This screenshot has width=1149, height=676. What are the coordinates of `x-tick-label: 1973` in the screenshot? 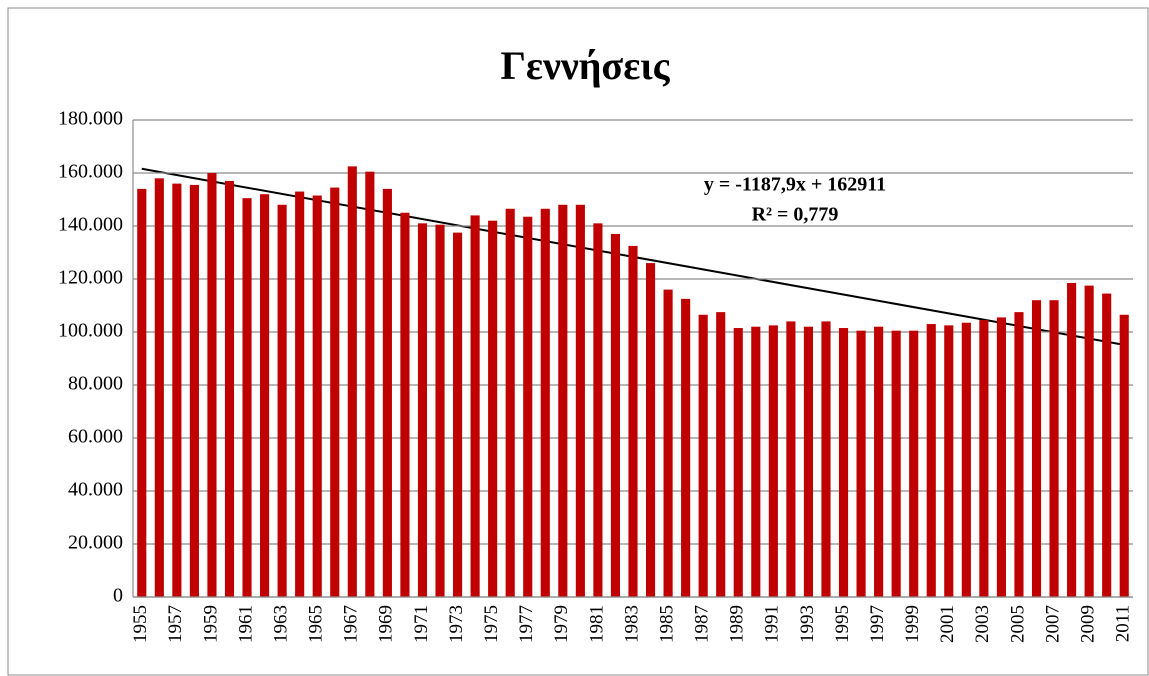 It's located at (456, 624).